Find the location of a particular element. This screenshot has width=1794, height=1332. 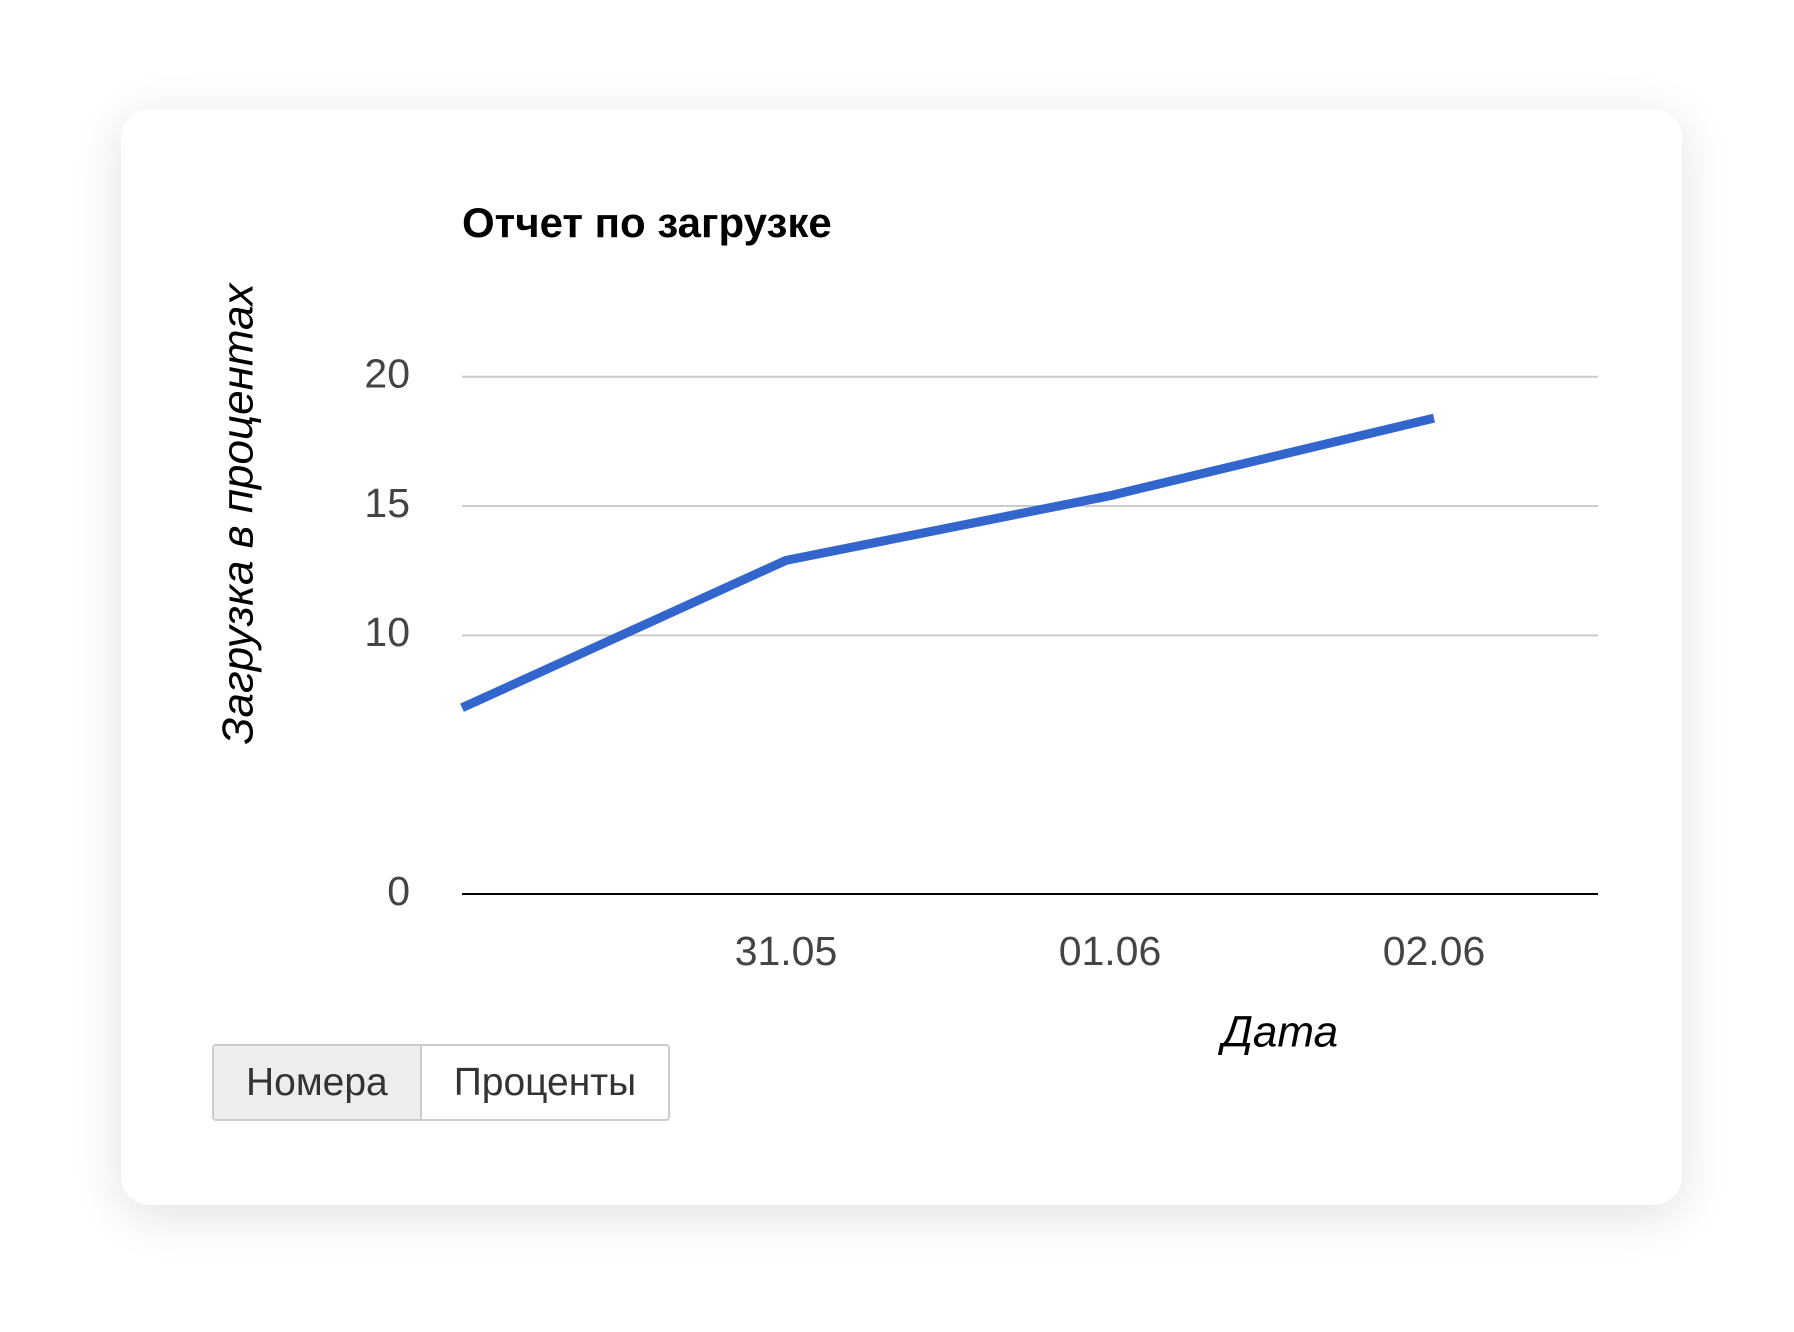

y-tick-label: 20 is located at coordinates (387, 374).